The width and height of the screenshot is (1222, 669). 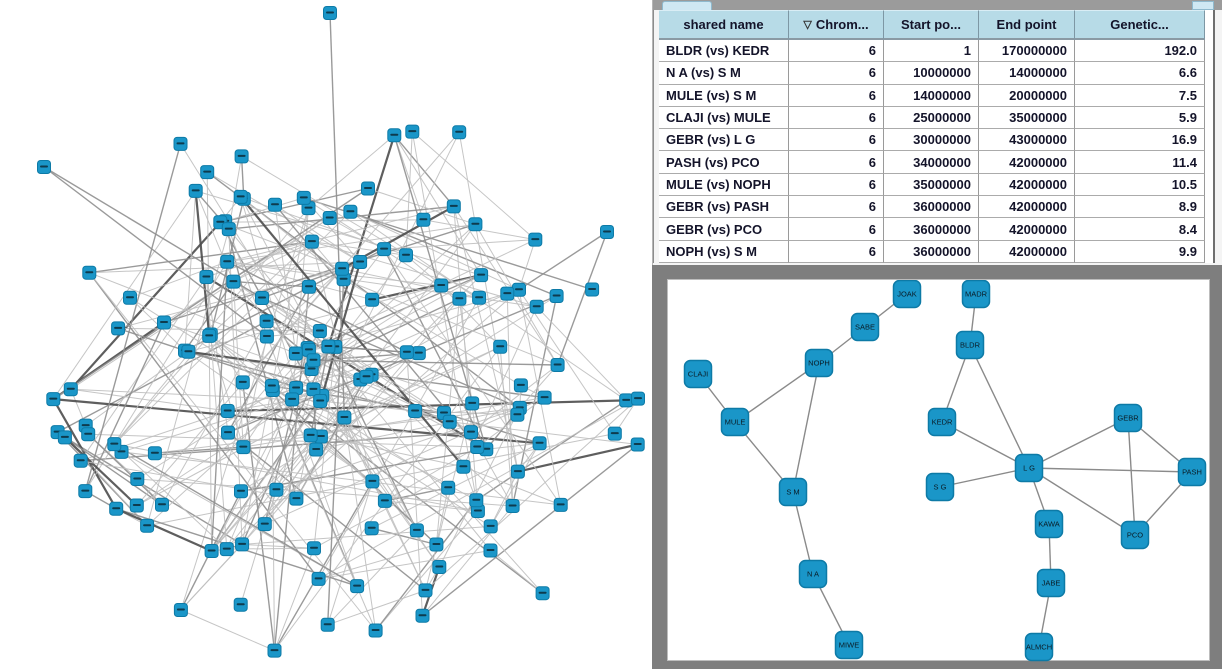 I want to click on table-cell: 9.9, so click(x=1140, y=251).